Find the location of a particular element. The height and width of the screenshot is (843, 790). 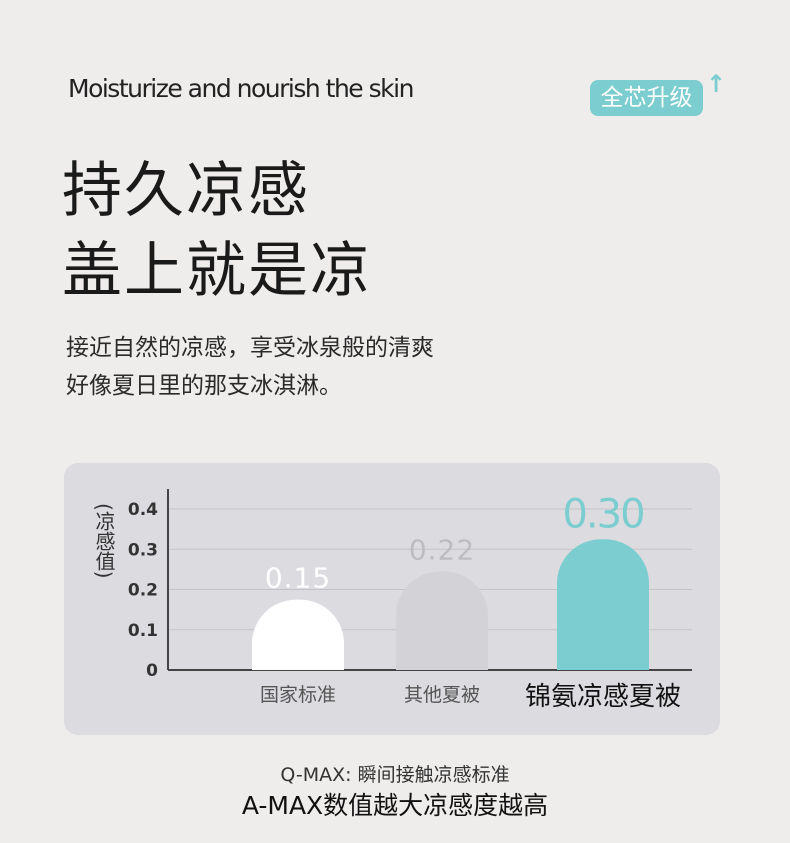

y-tick-label: 0 is located at coordinates (152, 671).